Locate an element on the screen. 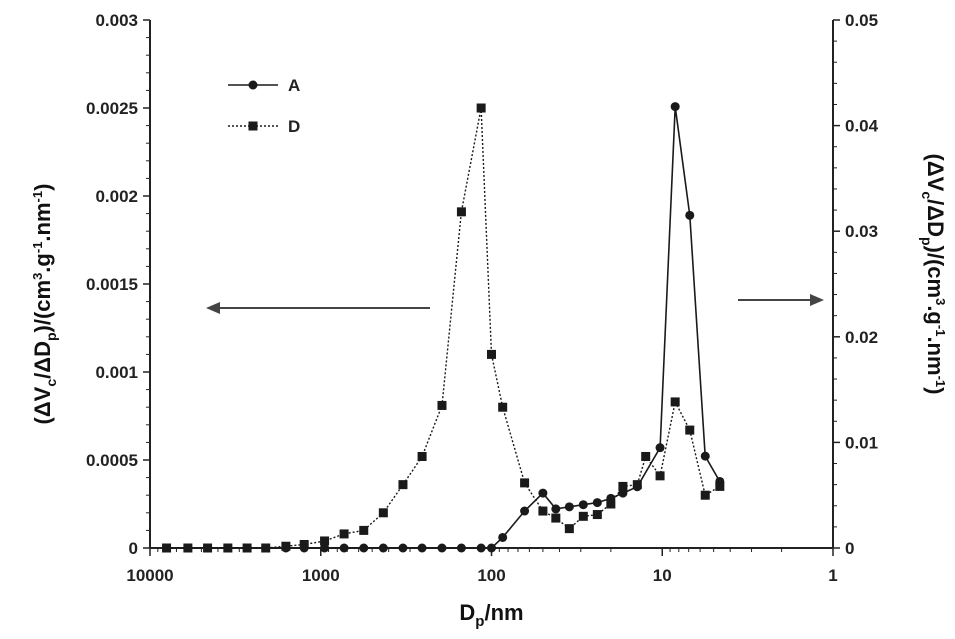 Image resolution: width=955 pixels, height=639 pixels. y-right-tick-label: 0.02 is located at coordinates (861, 337).